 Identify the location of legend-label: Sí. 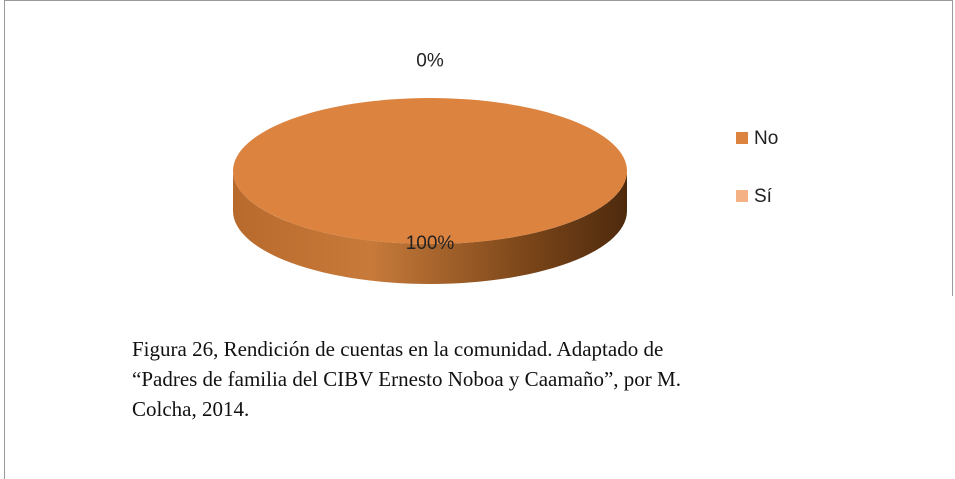
(763, 196).